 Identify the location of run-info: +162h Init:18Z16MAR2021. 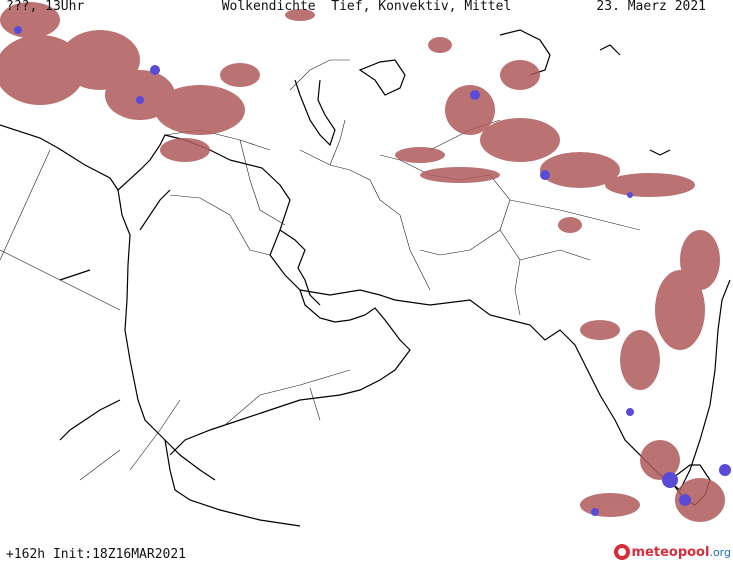
(96, 554).